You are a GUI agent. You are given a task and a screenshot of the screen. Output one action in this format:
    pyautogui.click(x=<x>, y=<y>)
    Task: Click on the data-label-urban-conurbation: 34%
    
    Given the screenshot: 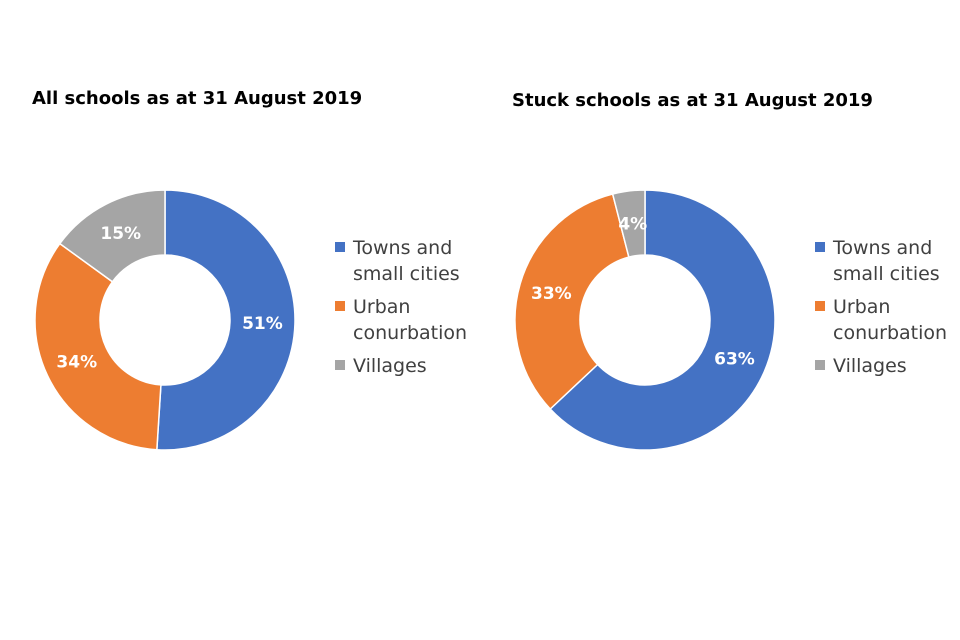 What is the action you would take?
    pyautogui.click(x=76, y=363)
    